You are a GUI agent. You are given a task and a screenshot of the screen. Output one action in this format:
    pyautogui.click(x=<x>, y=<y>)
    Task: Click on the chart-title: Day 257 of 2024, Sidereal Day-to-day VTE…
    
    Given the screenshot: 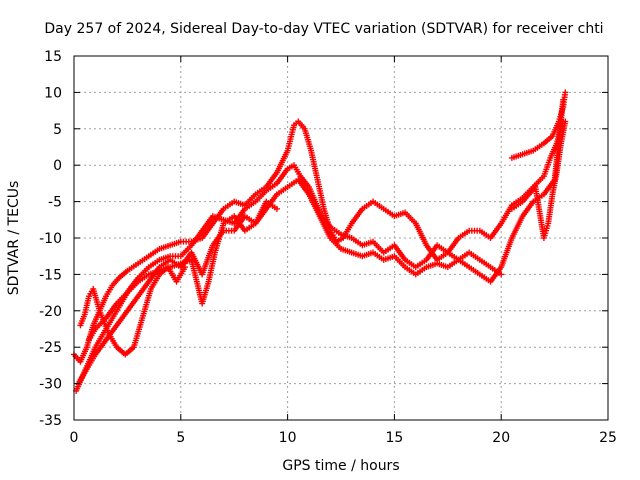 What is the action you would take?
    pyautogui.click(x=323, y=29)
    